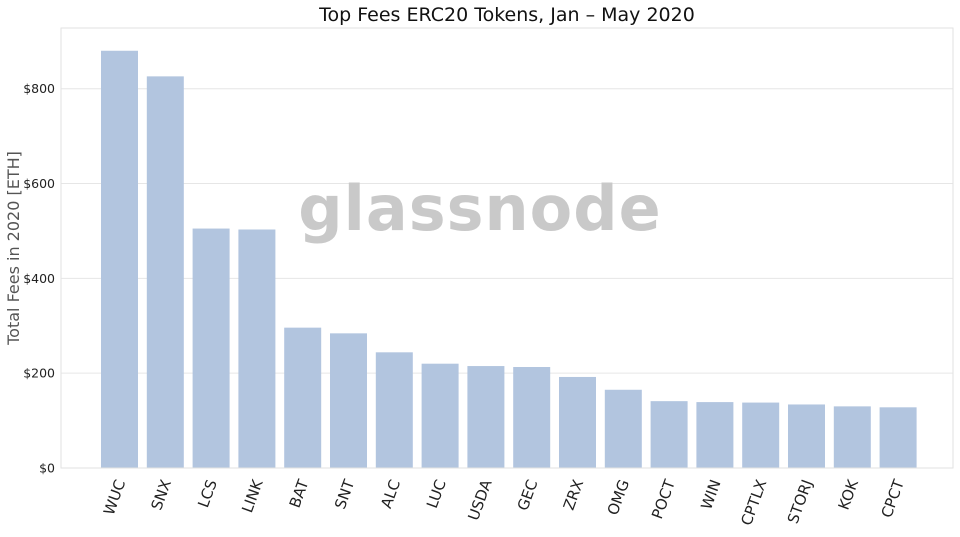  What do you see at coordinates (849, 494) in the screenshot?
I see `x-tick-label: KOK` at bounding box center [849, 494].